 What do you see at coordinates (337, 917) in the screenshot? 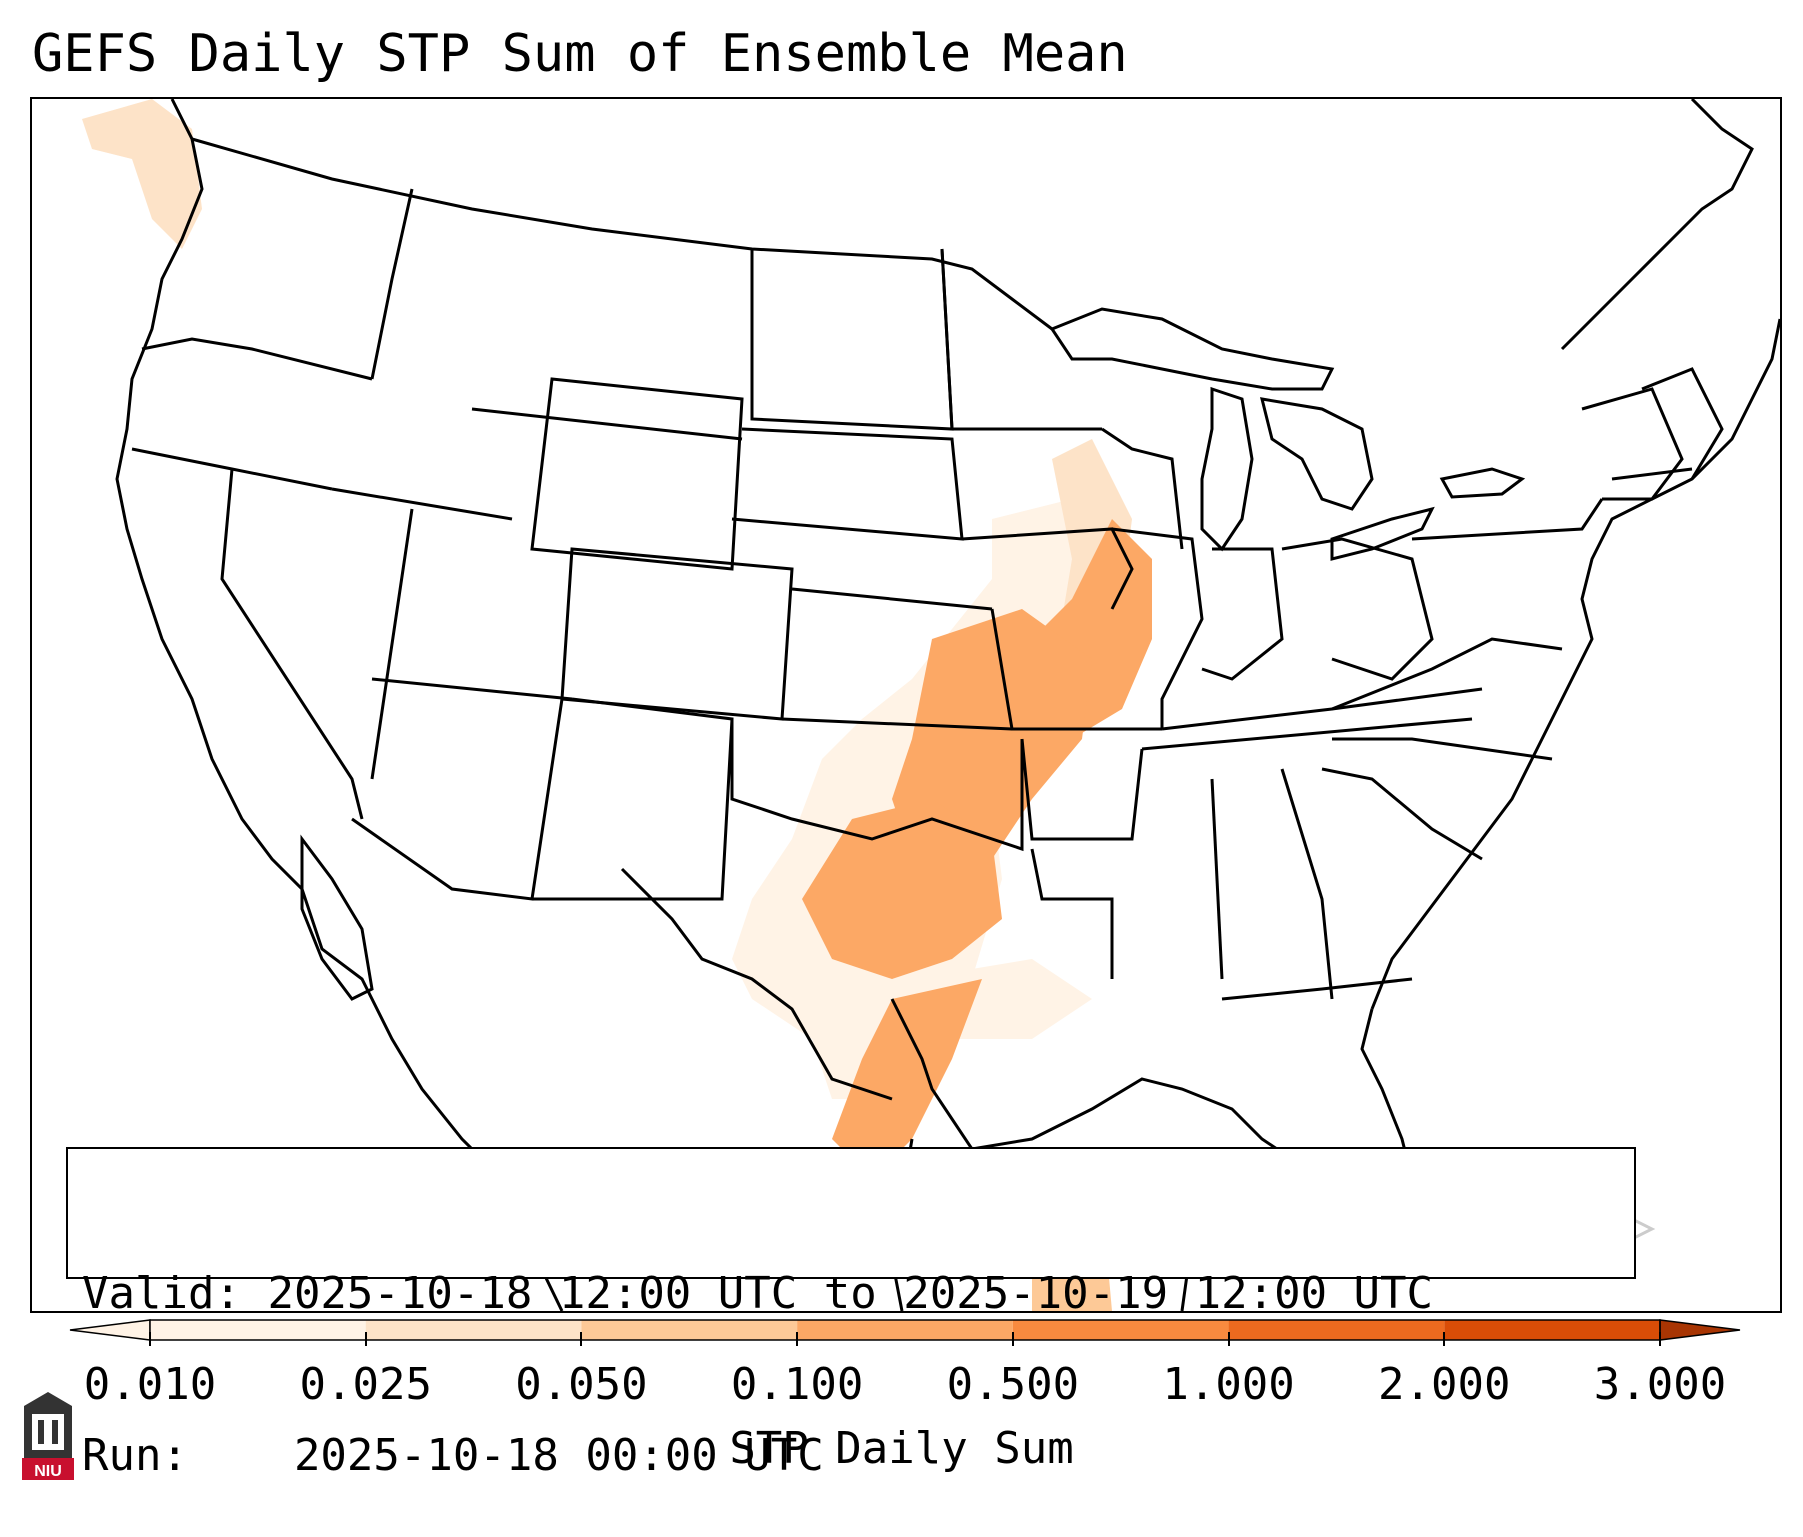
I see `baja-coastline` at bounding box center [337, 917].